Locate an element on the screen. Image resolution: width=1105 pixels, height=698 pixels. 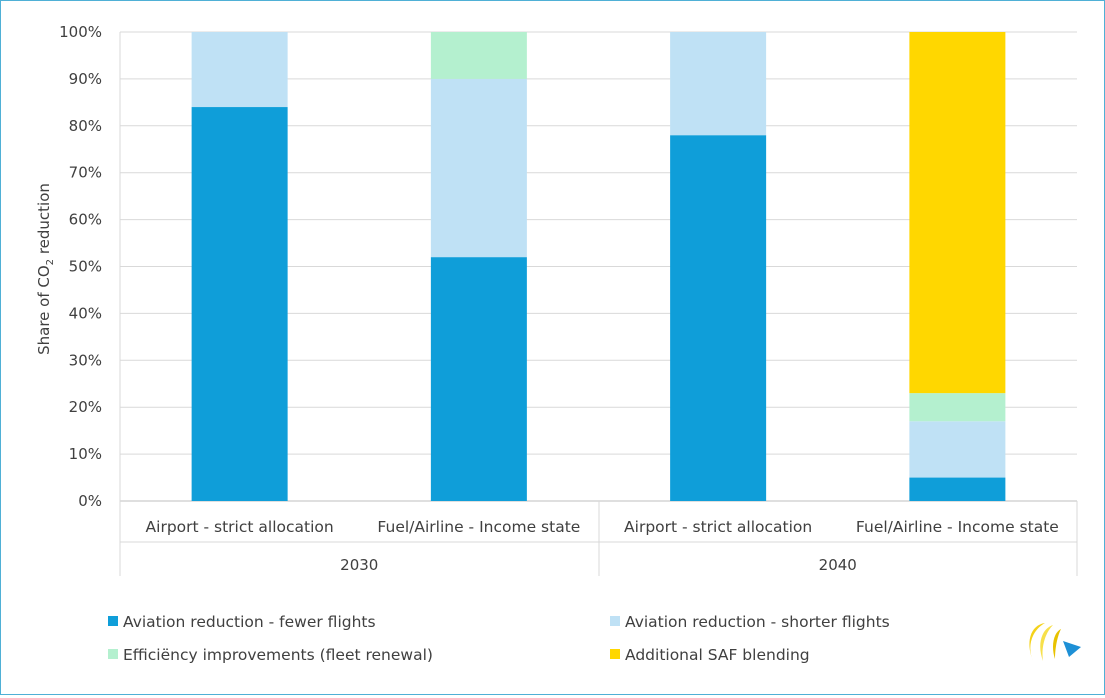
logo-icon is located at coordinates (1055, 642).